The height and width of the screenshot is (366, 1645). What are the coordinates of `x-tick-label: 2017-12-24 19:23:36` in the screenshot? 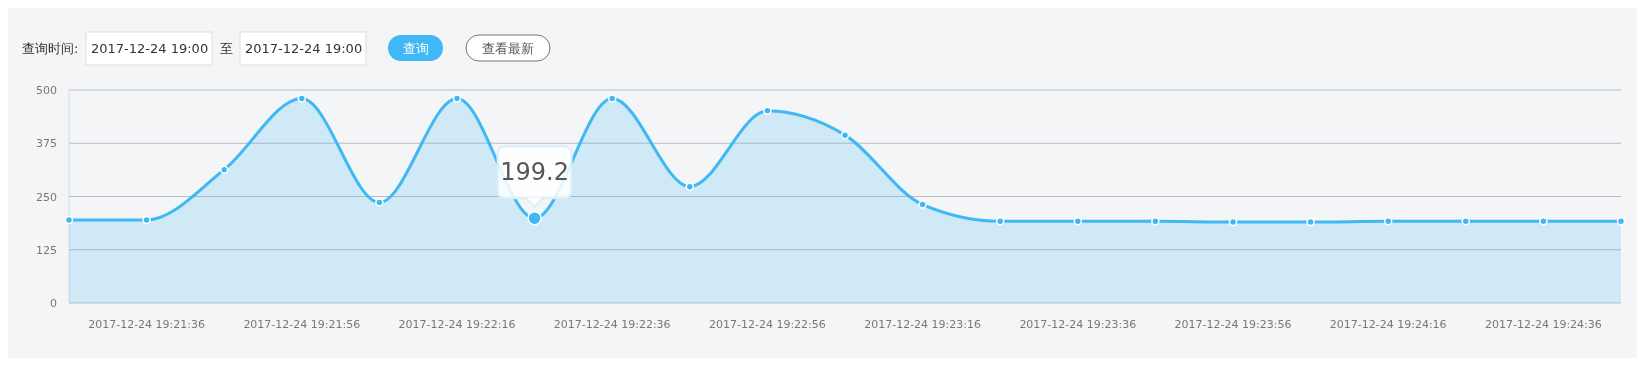 It's located at (1078, 324).